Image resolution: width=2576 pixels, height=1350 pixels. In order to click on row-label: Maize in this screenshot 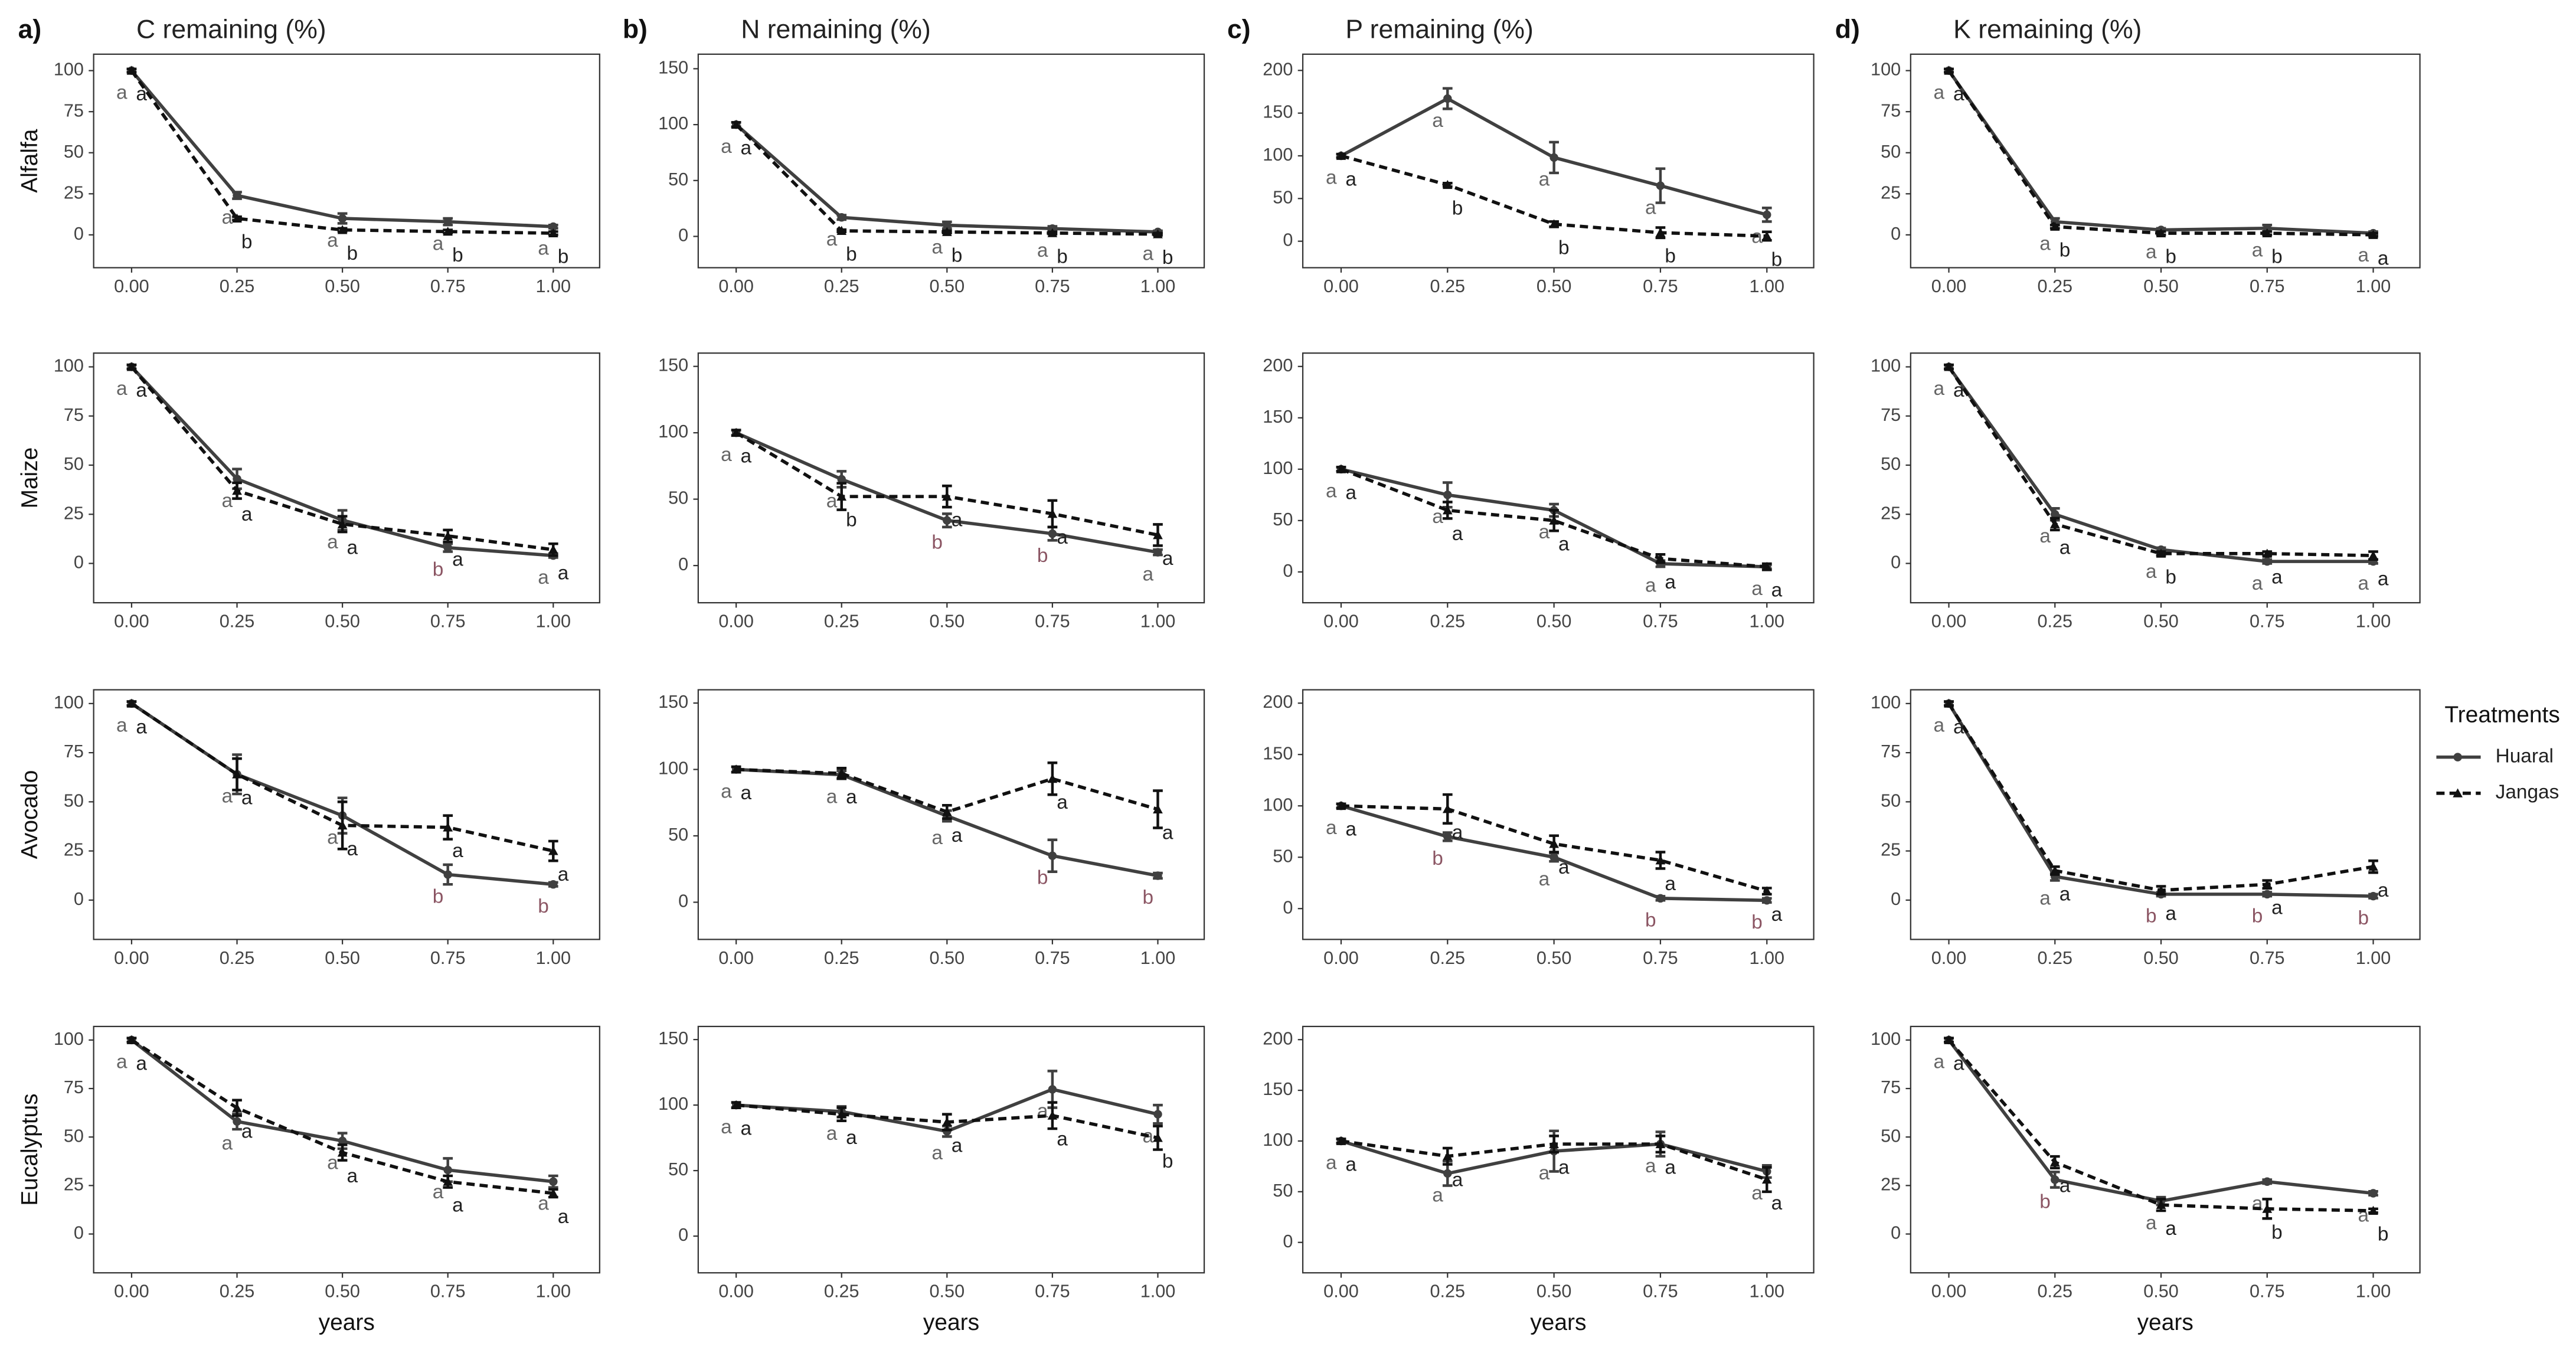, I will do `click(30, 478)`.